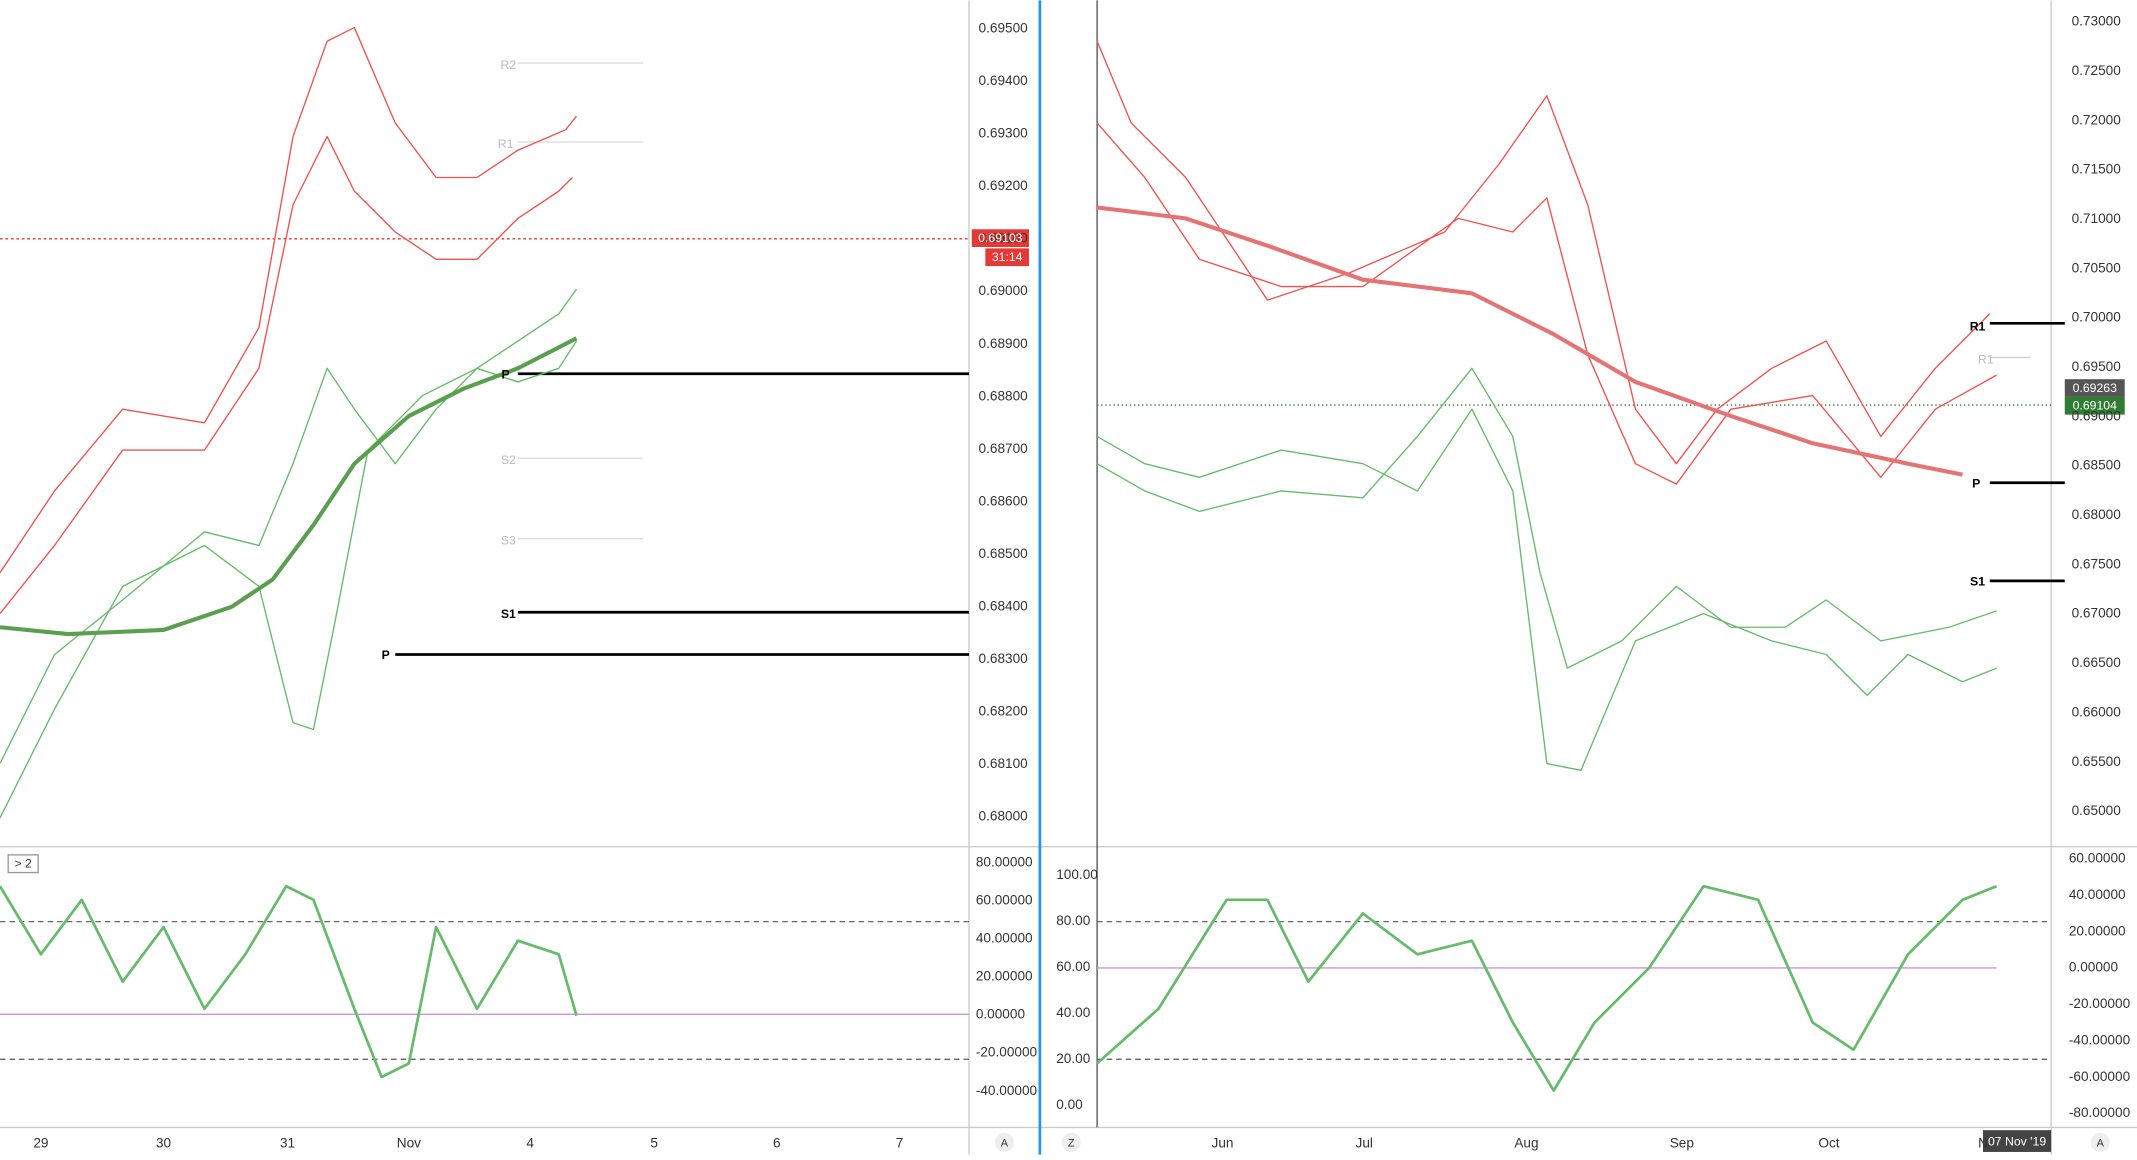 This screenshot has width=2137, height=1160. What do you see at coordinates (2097, 218) in the screenshot?
I see `price-tick: 0.71000` at bounding box center [2097, 218].